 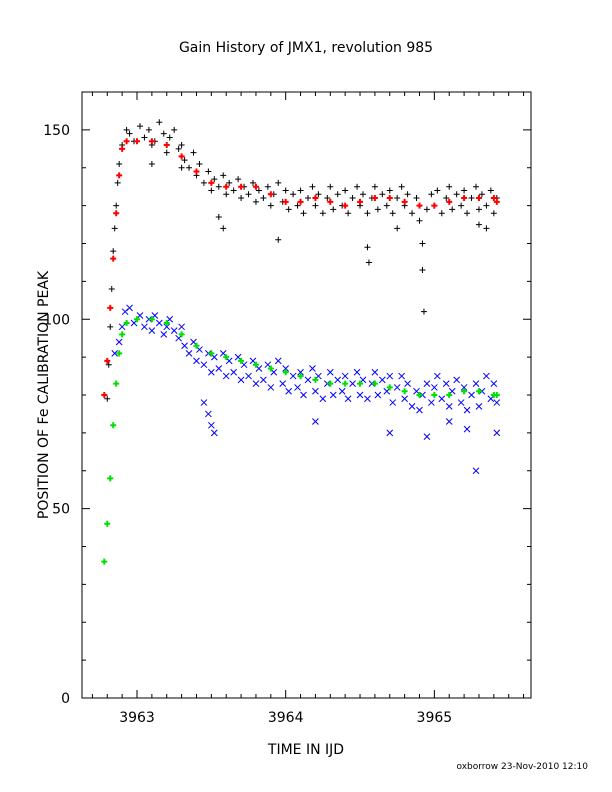 What do you see at coordinates (56, 320) in the screenshot?
I see `y-tick-label: 100` at bounding box center [56, 320].